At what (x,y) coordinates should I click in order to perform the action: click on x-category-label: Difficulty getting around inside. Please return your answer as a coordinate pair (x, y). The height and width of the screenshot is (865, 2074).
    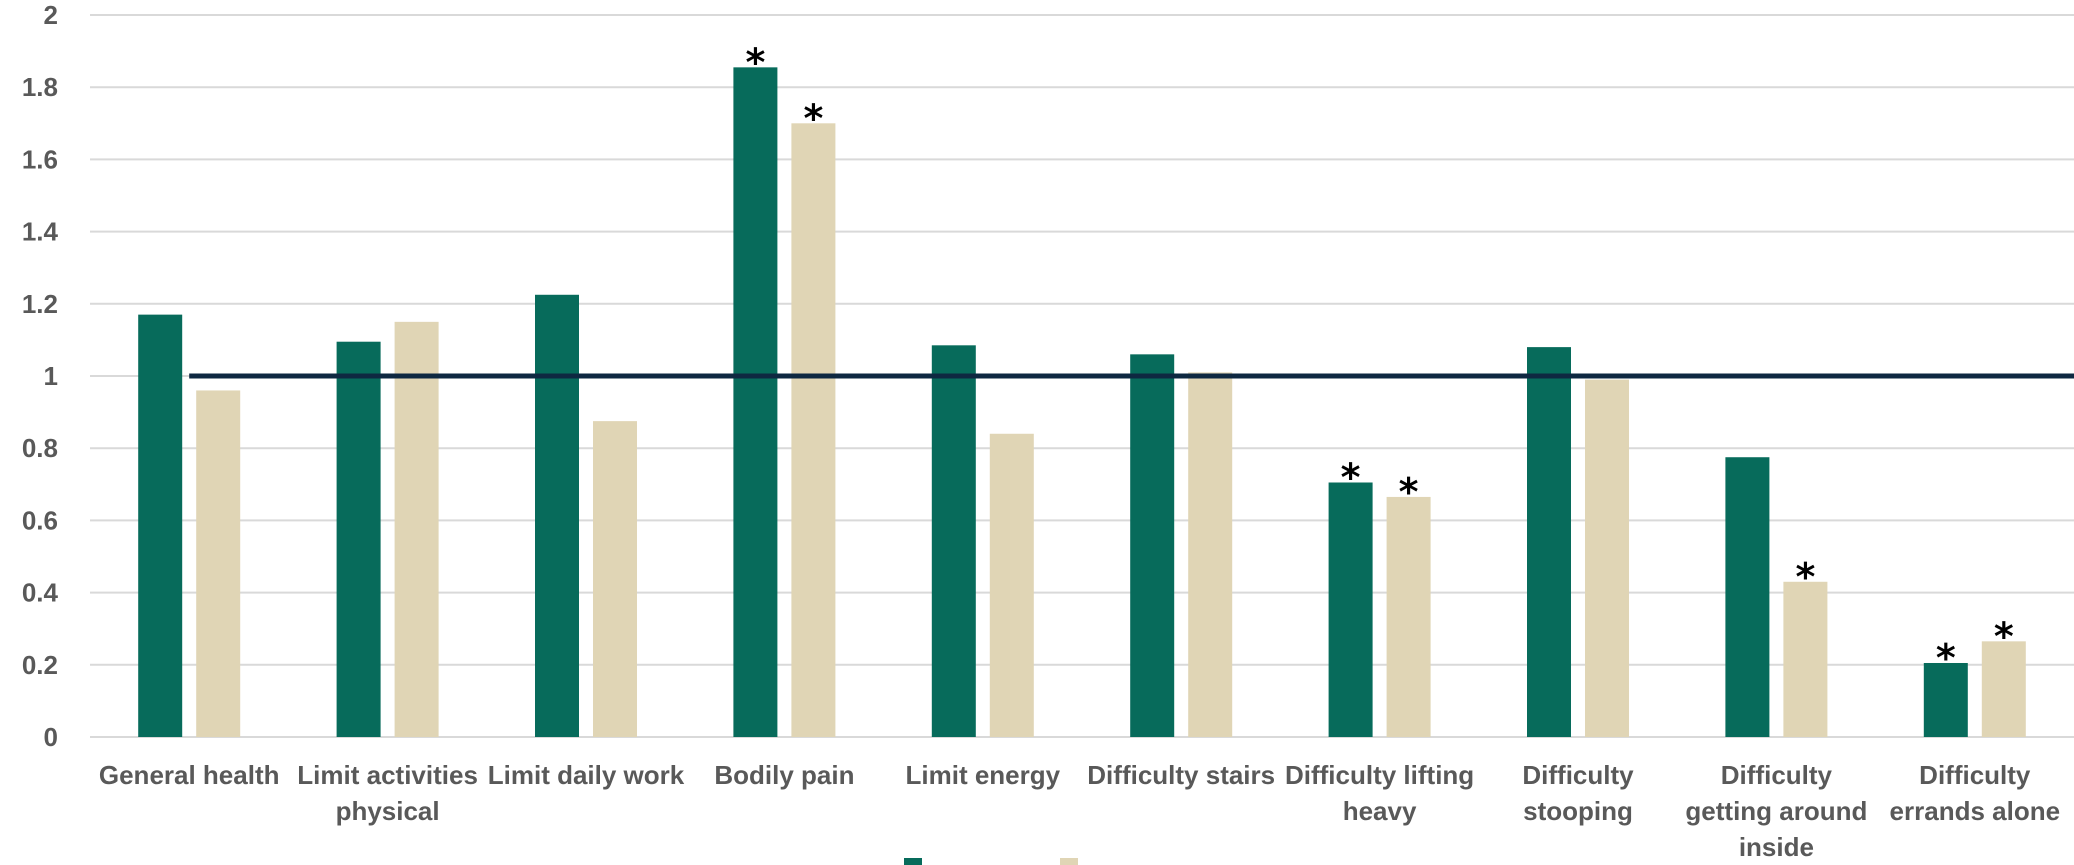
    Looking at the image, I should click on (1776, 811).